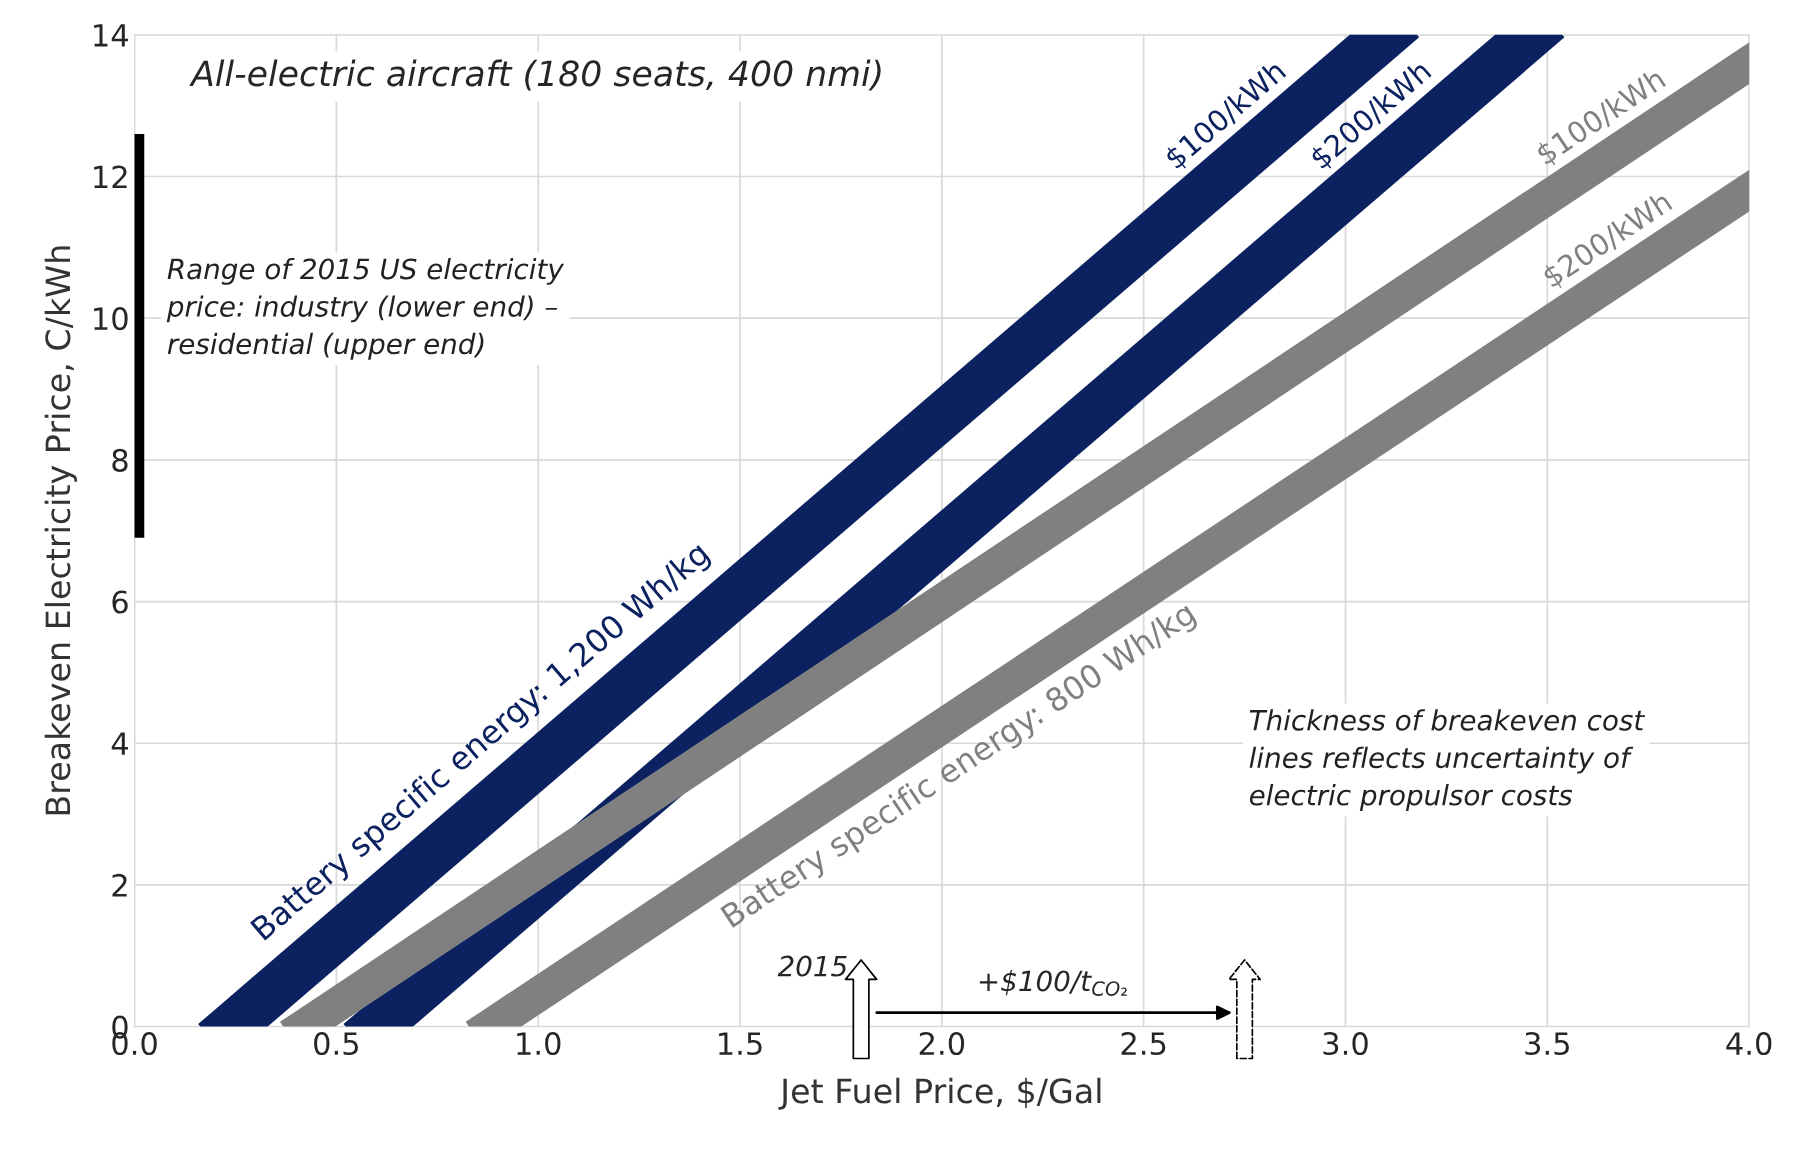 The width and height of the screenshot is (1794, 1160). What do you see at coordinates (1143, 1044) in the screenshot?
I see `x-tick-label: 2.5` at bounding box center [1143, 1044].